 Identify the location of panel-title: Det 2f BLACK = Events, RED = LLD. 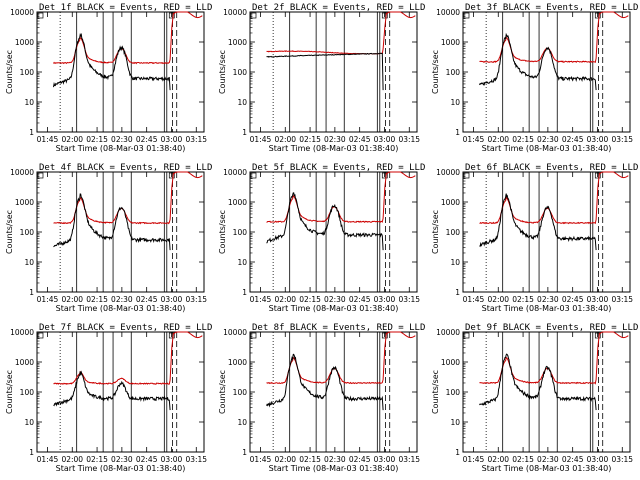
(338, 8).